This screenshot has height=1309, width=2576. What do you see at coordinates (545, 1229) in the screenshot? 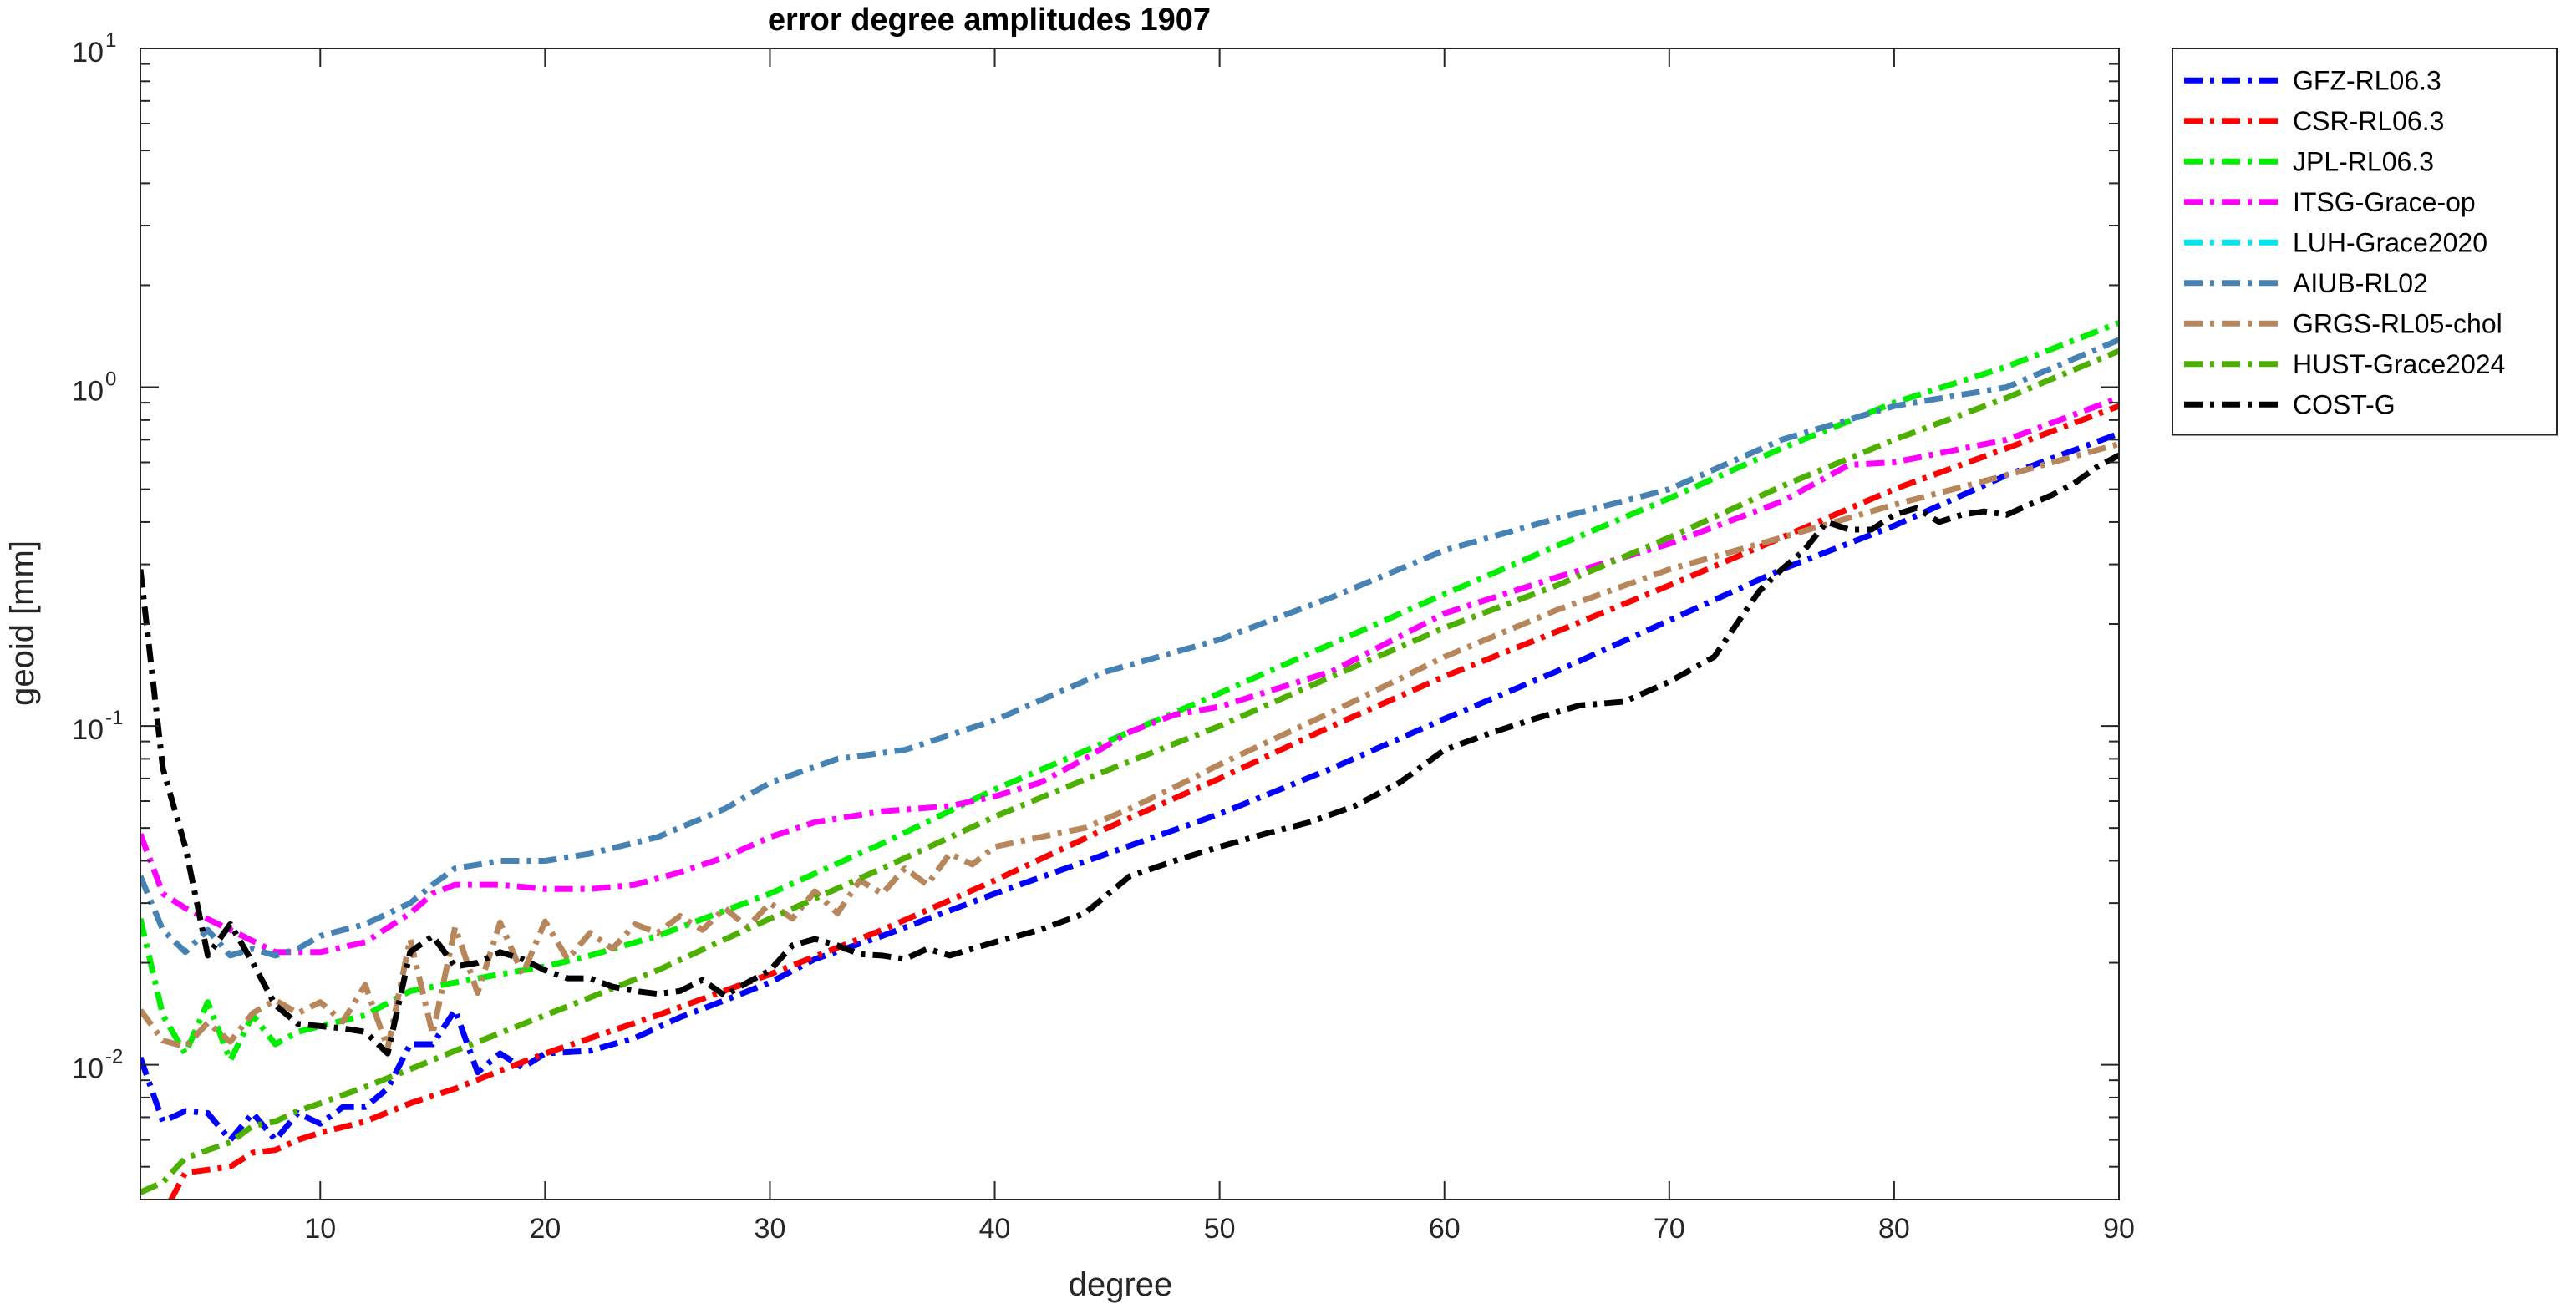
I see `x-tick-label: 20` at bounding box center [545, 1229].